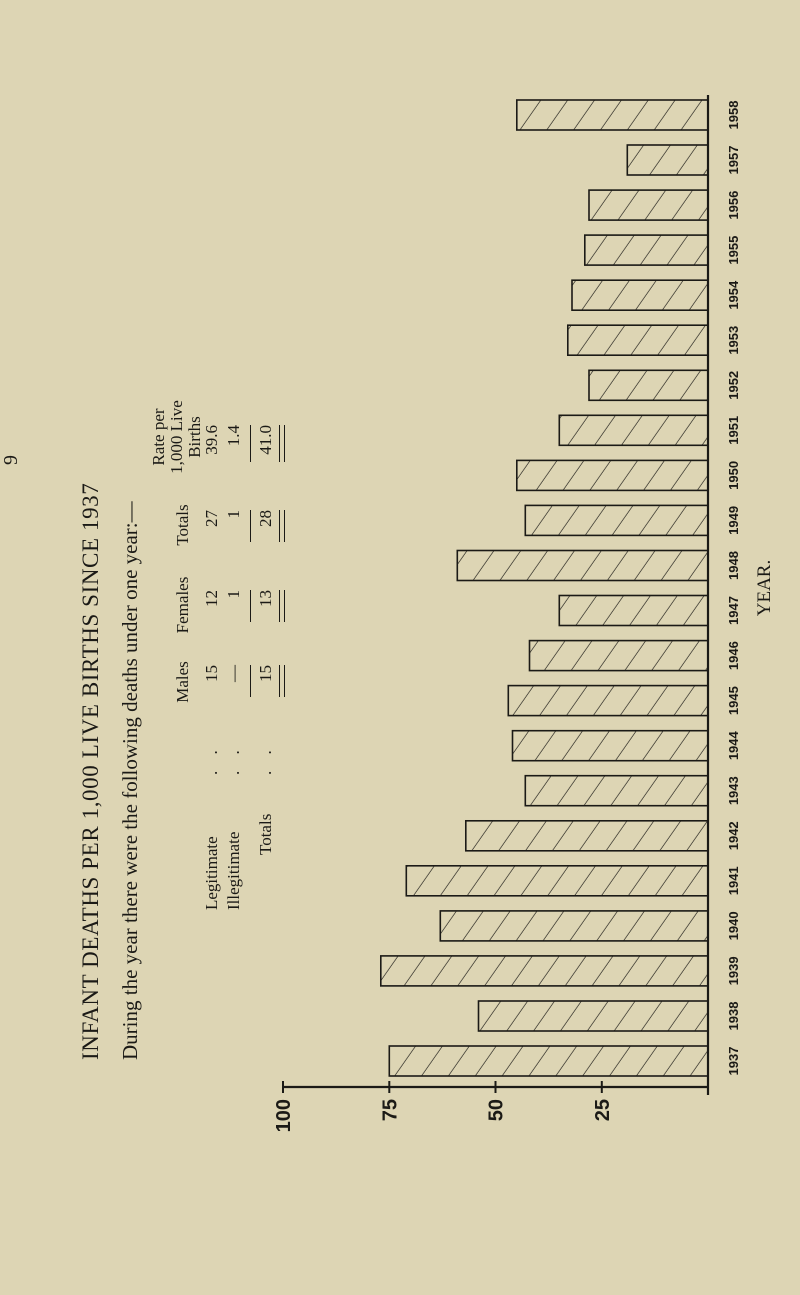 The image size is (800, 1295). Describe the element at coordinates (586, 835) in the screenshot. I see `bar-1942` at that location.